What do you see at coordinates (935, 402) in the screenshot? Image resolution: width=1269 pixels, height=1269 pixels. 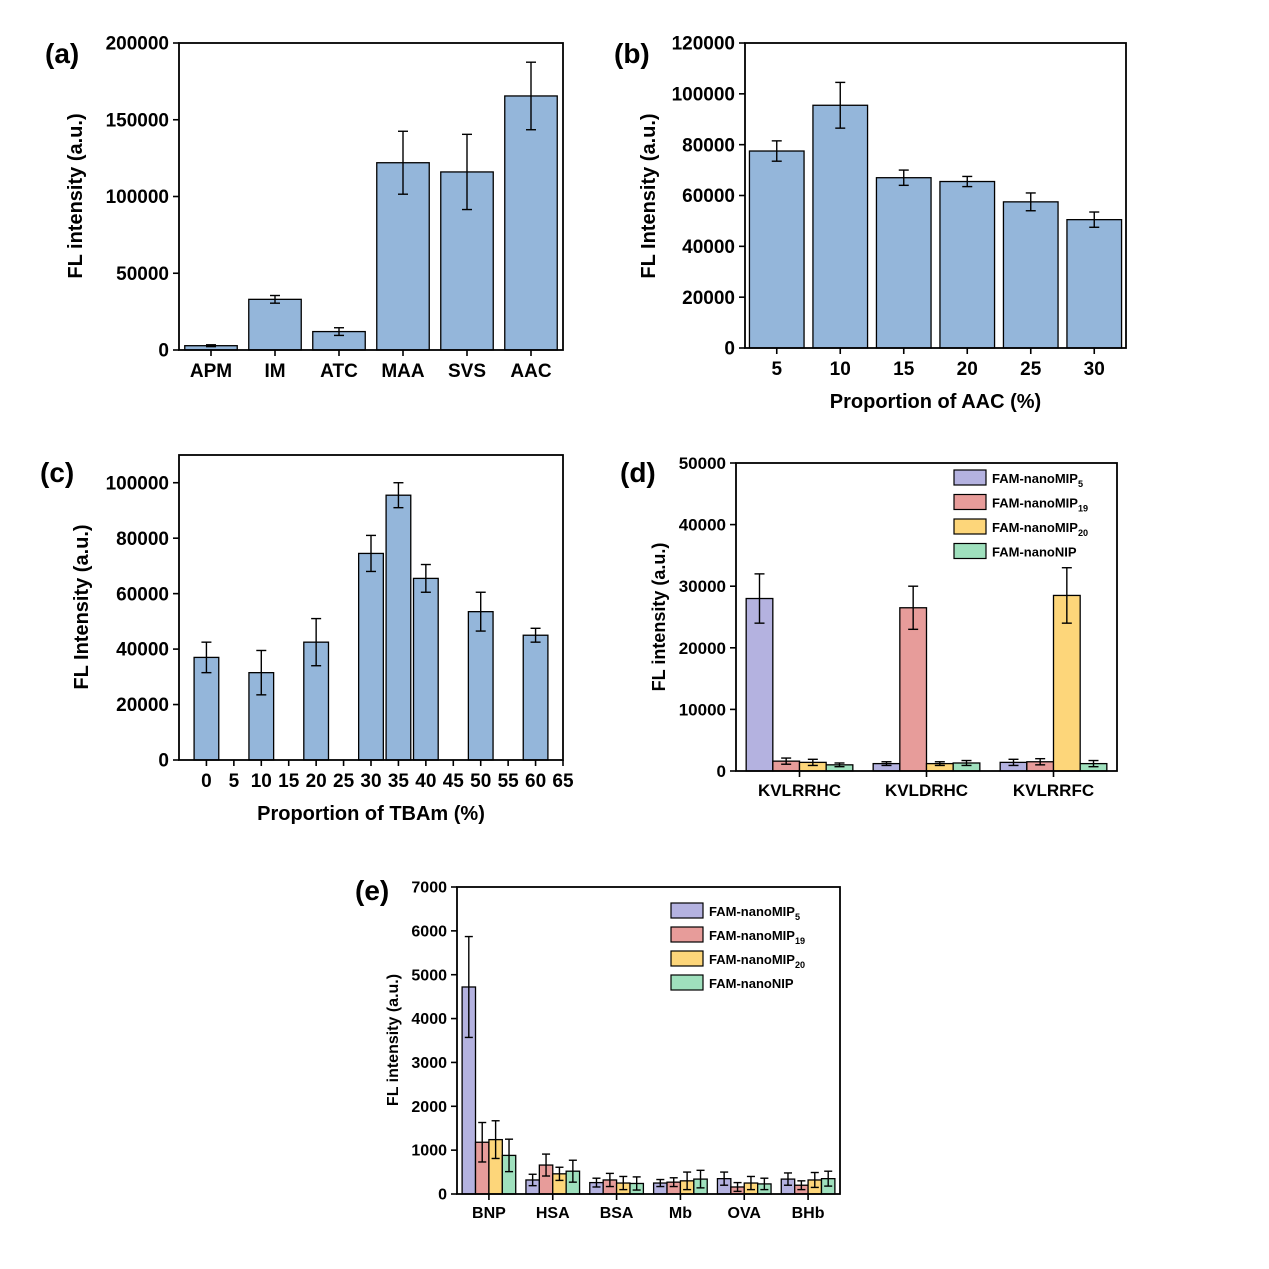 I see `x-axis-label: Proportion of AAC (%)` at bounding box center [935, 402].